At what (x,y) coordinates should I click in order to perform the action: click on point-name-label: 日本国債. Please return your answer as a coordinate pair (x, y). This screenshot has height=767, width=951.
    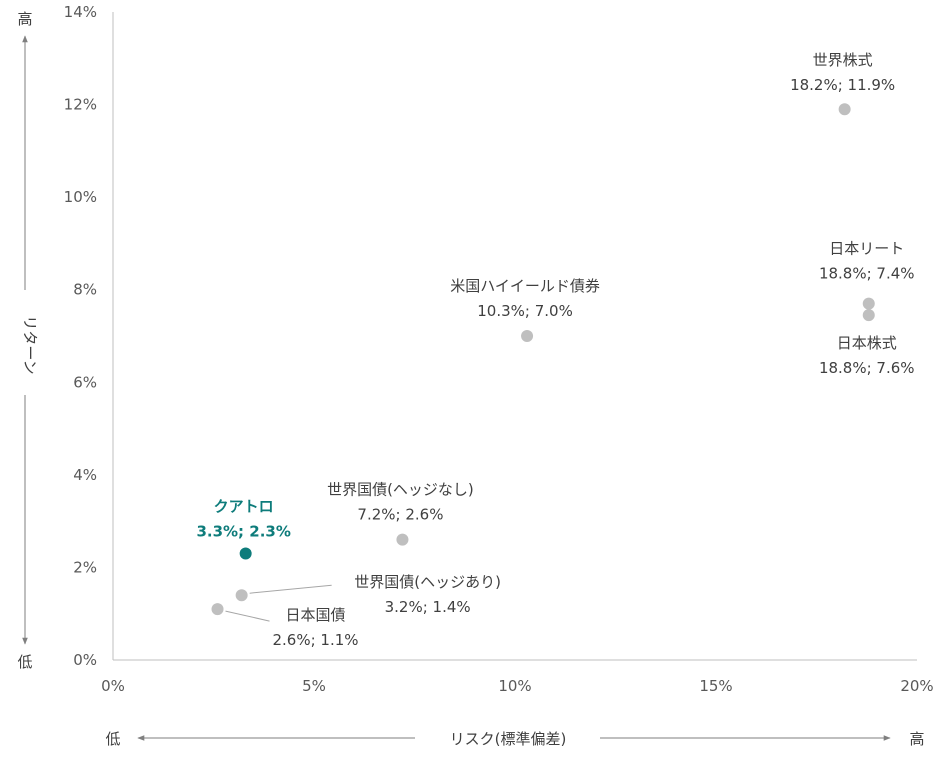
    Looking at the image, I should click on (316, 615).